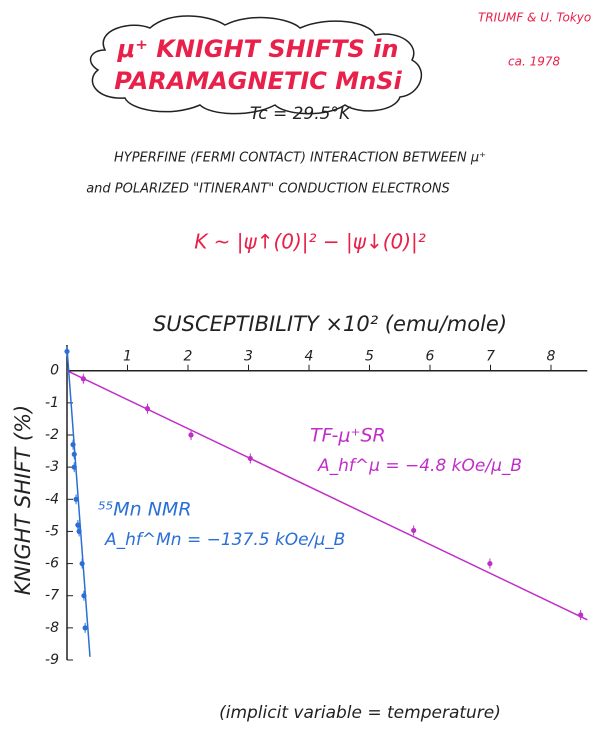  I want to click on y-tick-label: -2, so click(52, 435).